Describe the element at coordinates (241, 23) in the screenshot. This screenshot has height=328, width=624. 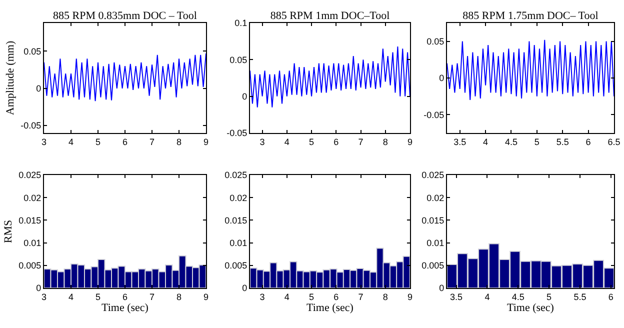
I see `y-tick-label: 0.1` at that location.